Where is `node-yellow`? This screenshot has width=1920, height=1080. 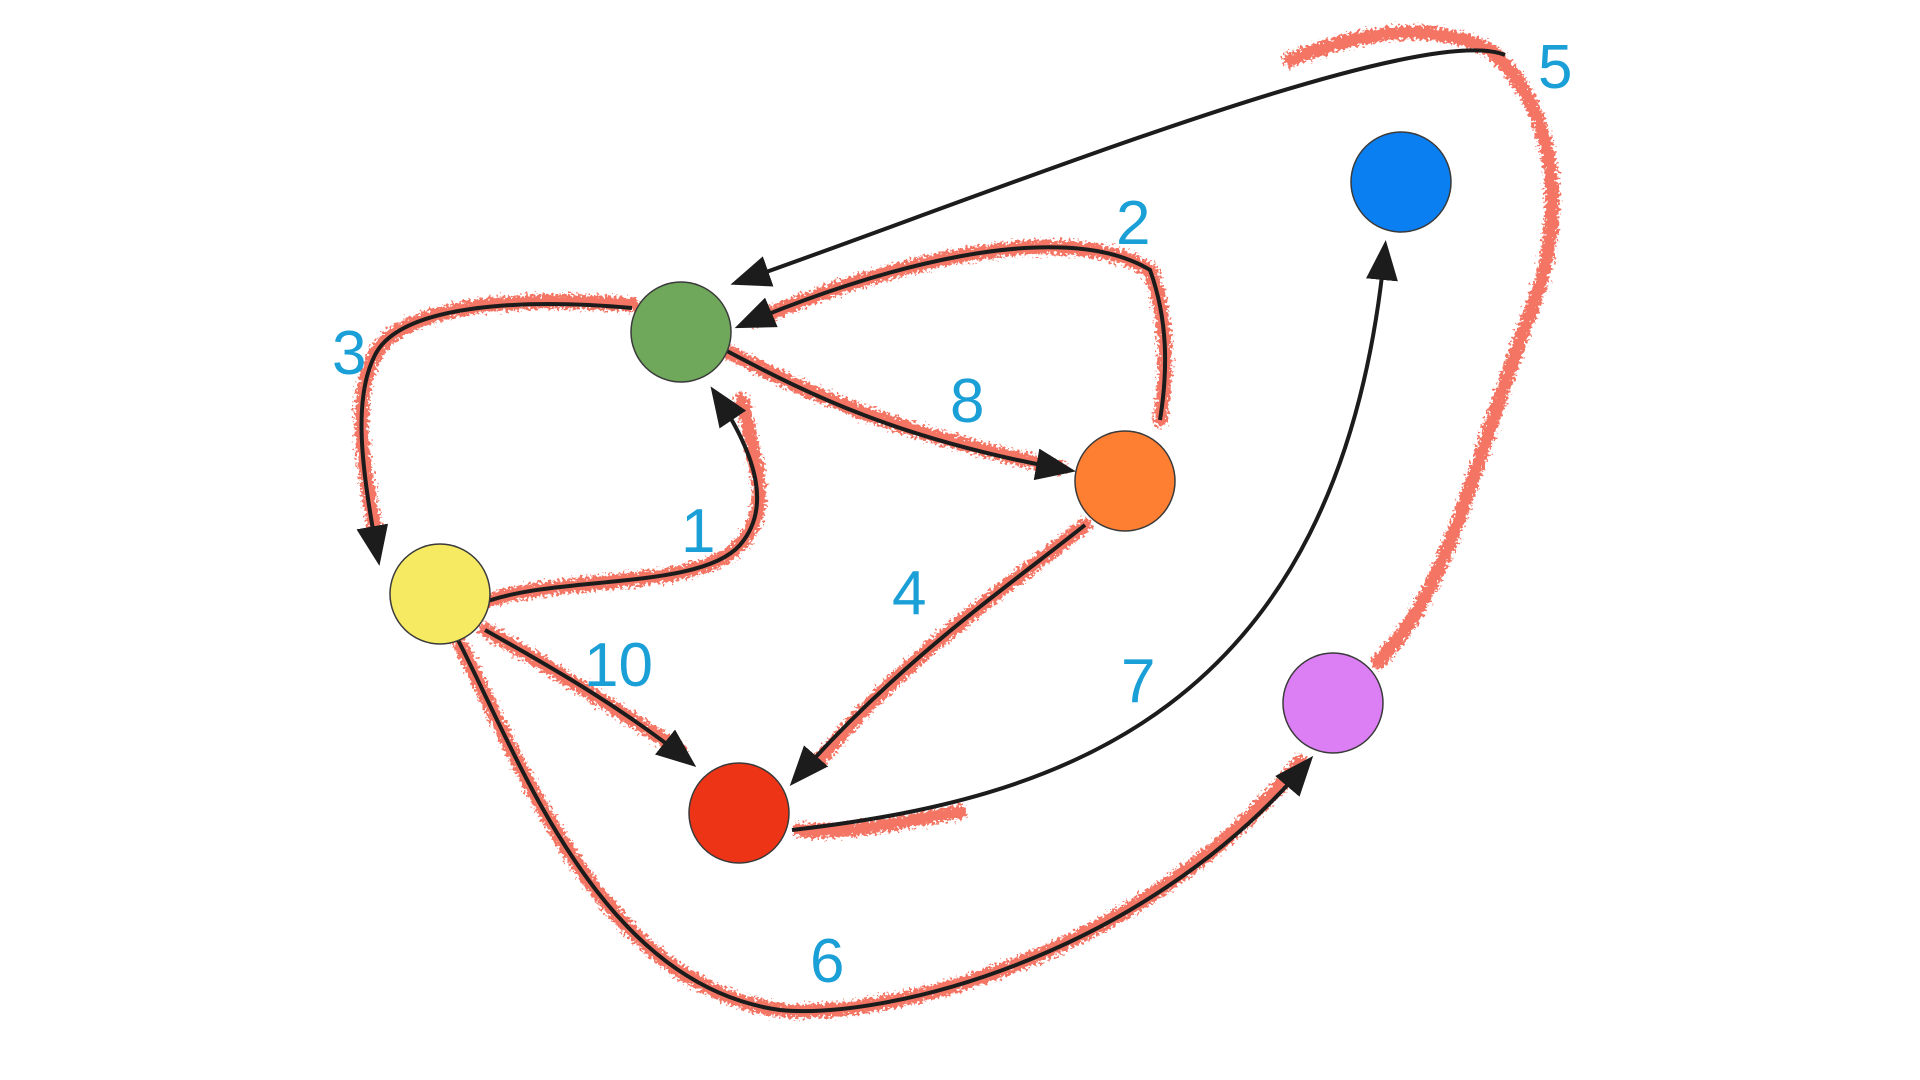 node-yellow is located at coordinates (440, 594).